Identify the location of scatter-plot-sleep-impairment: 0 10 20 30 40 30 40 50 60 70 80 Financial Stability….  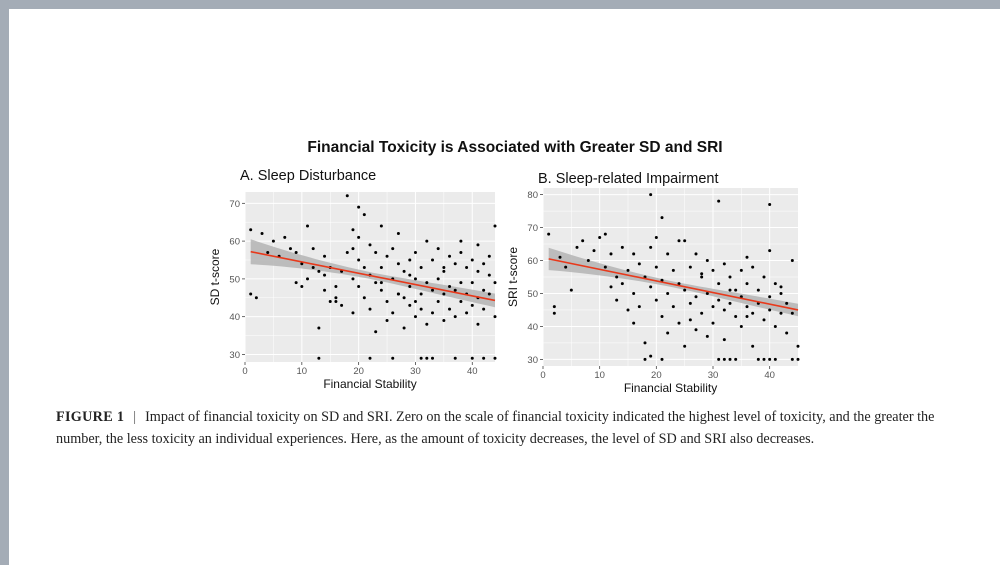
(653, 291).